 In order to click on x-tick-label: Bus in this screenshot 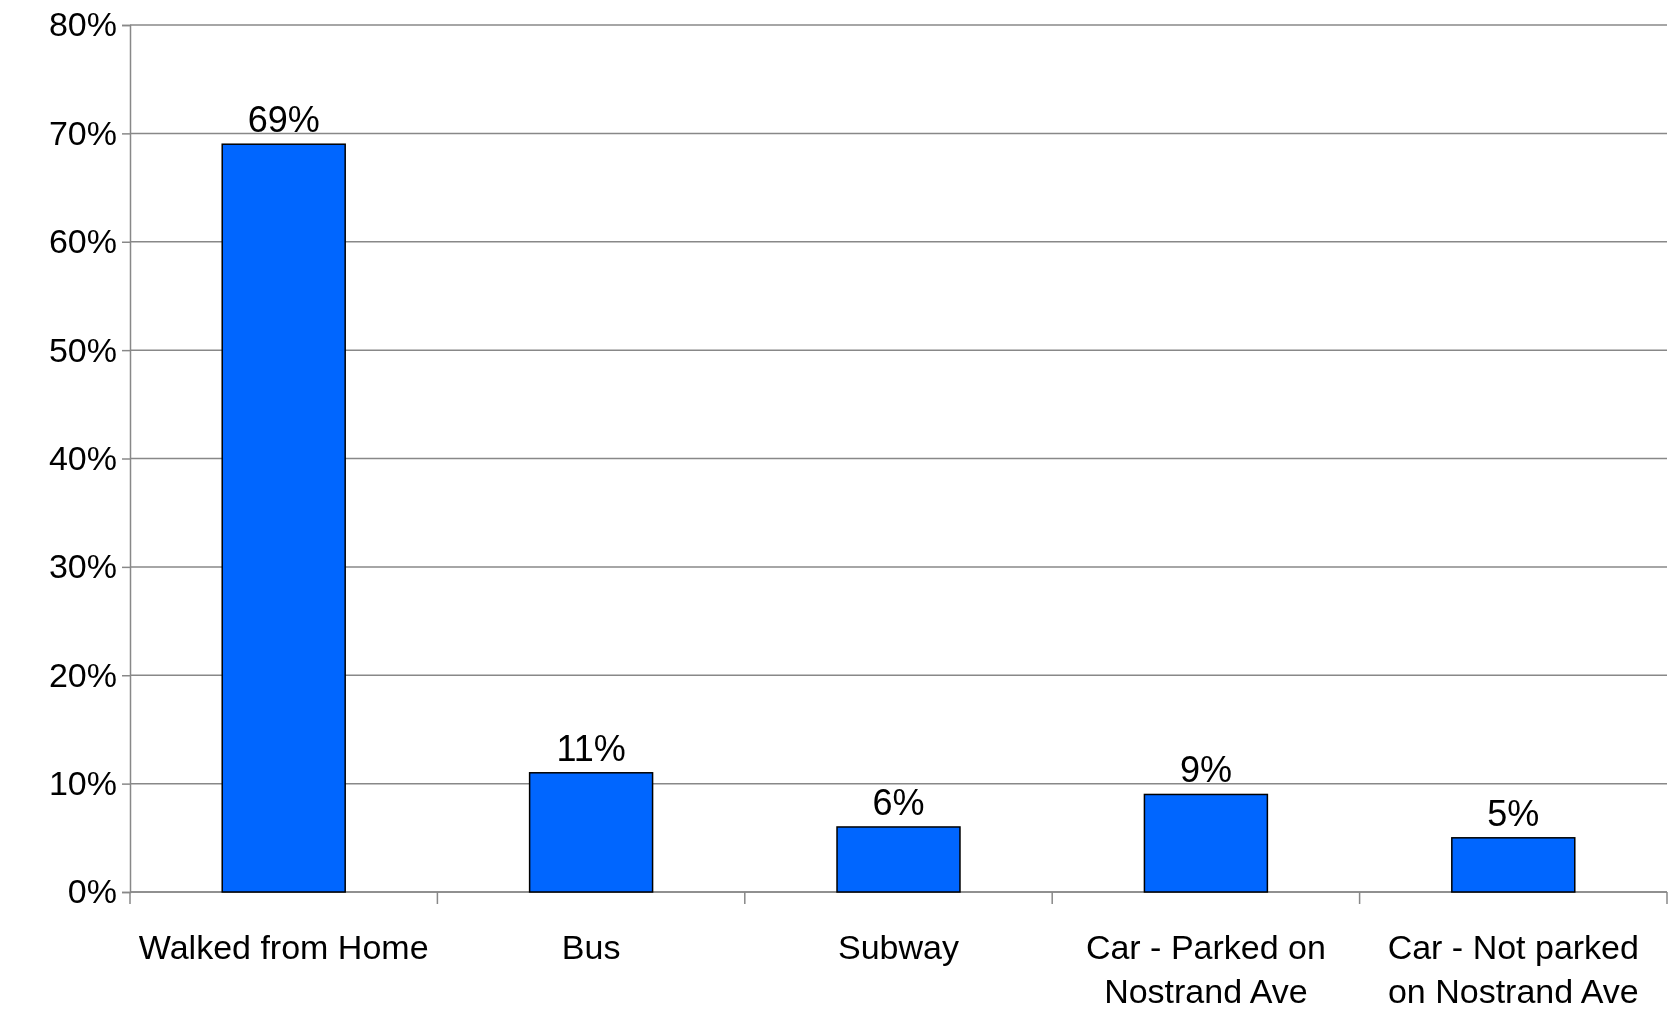, I will do `click(591, 947)`.